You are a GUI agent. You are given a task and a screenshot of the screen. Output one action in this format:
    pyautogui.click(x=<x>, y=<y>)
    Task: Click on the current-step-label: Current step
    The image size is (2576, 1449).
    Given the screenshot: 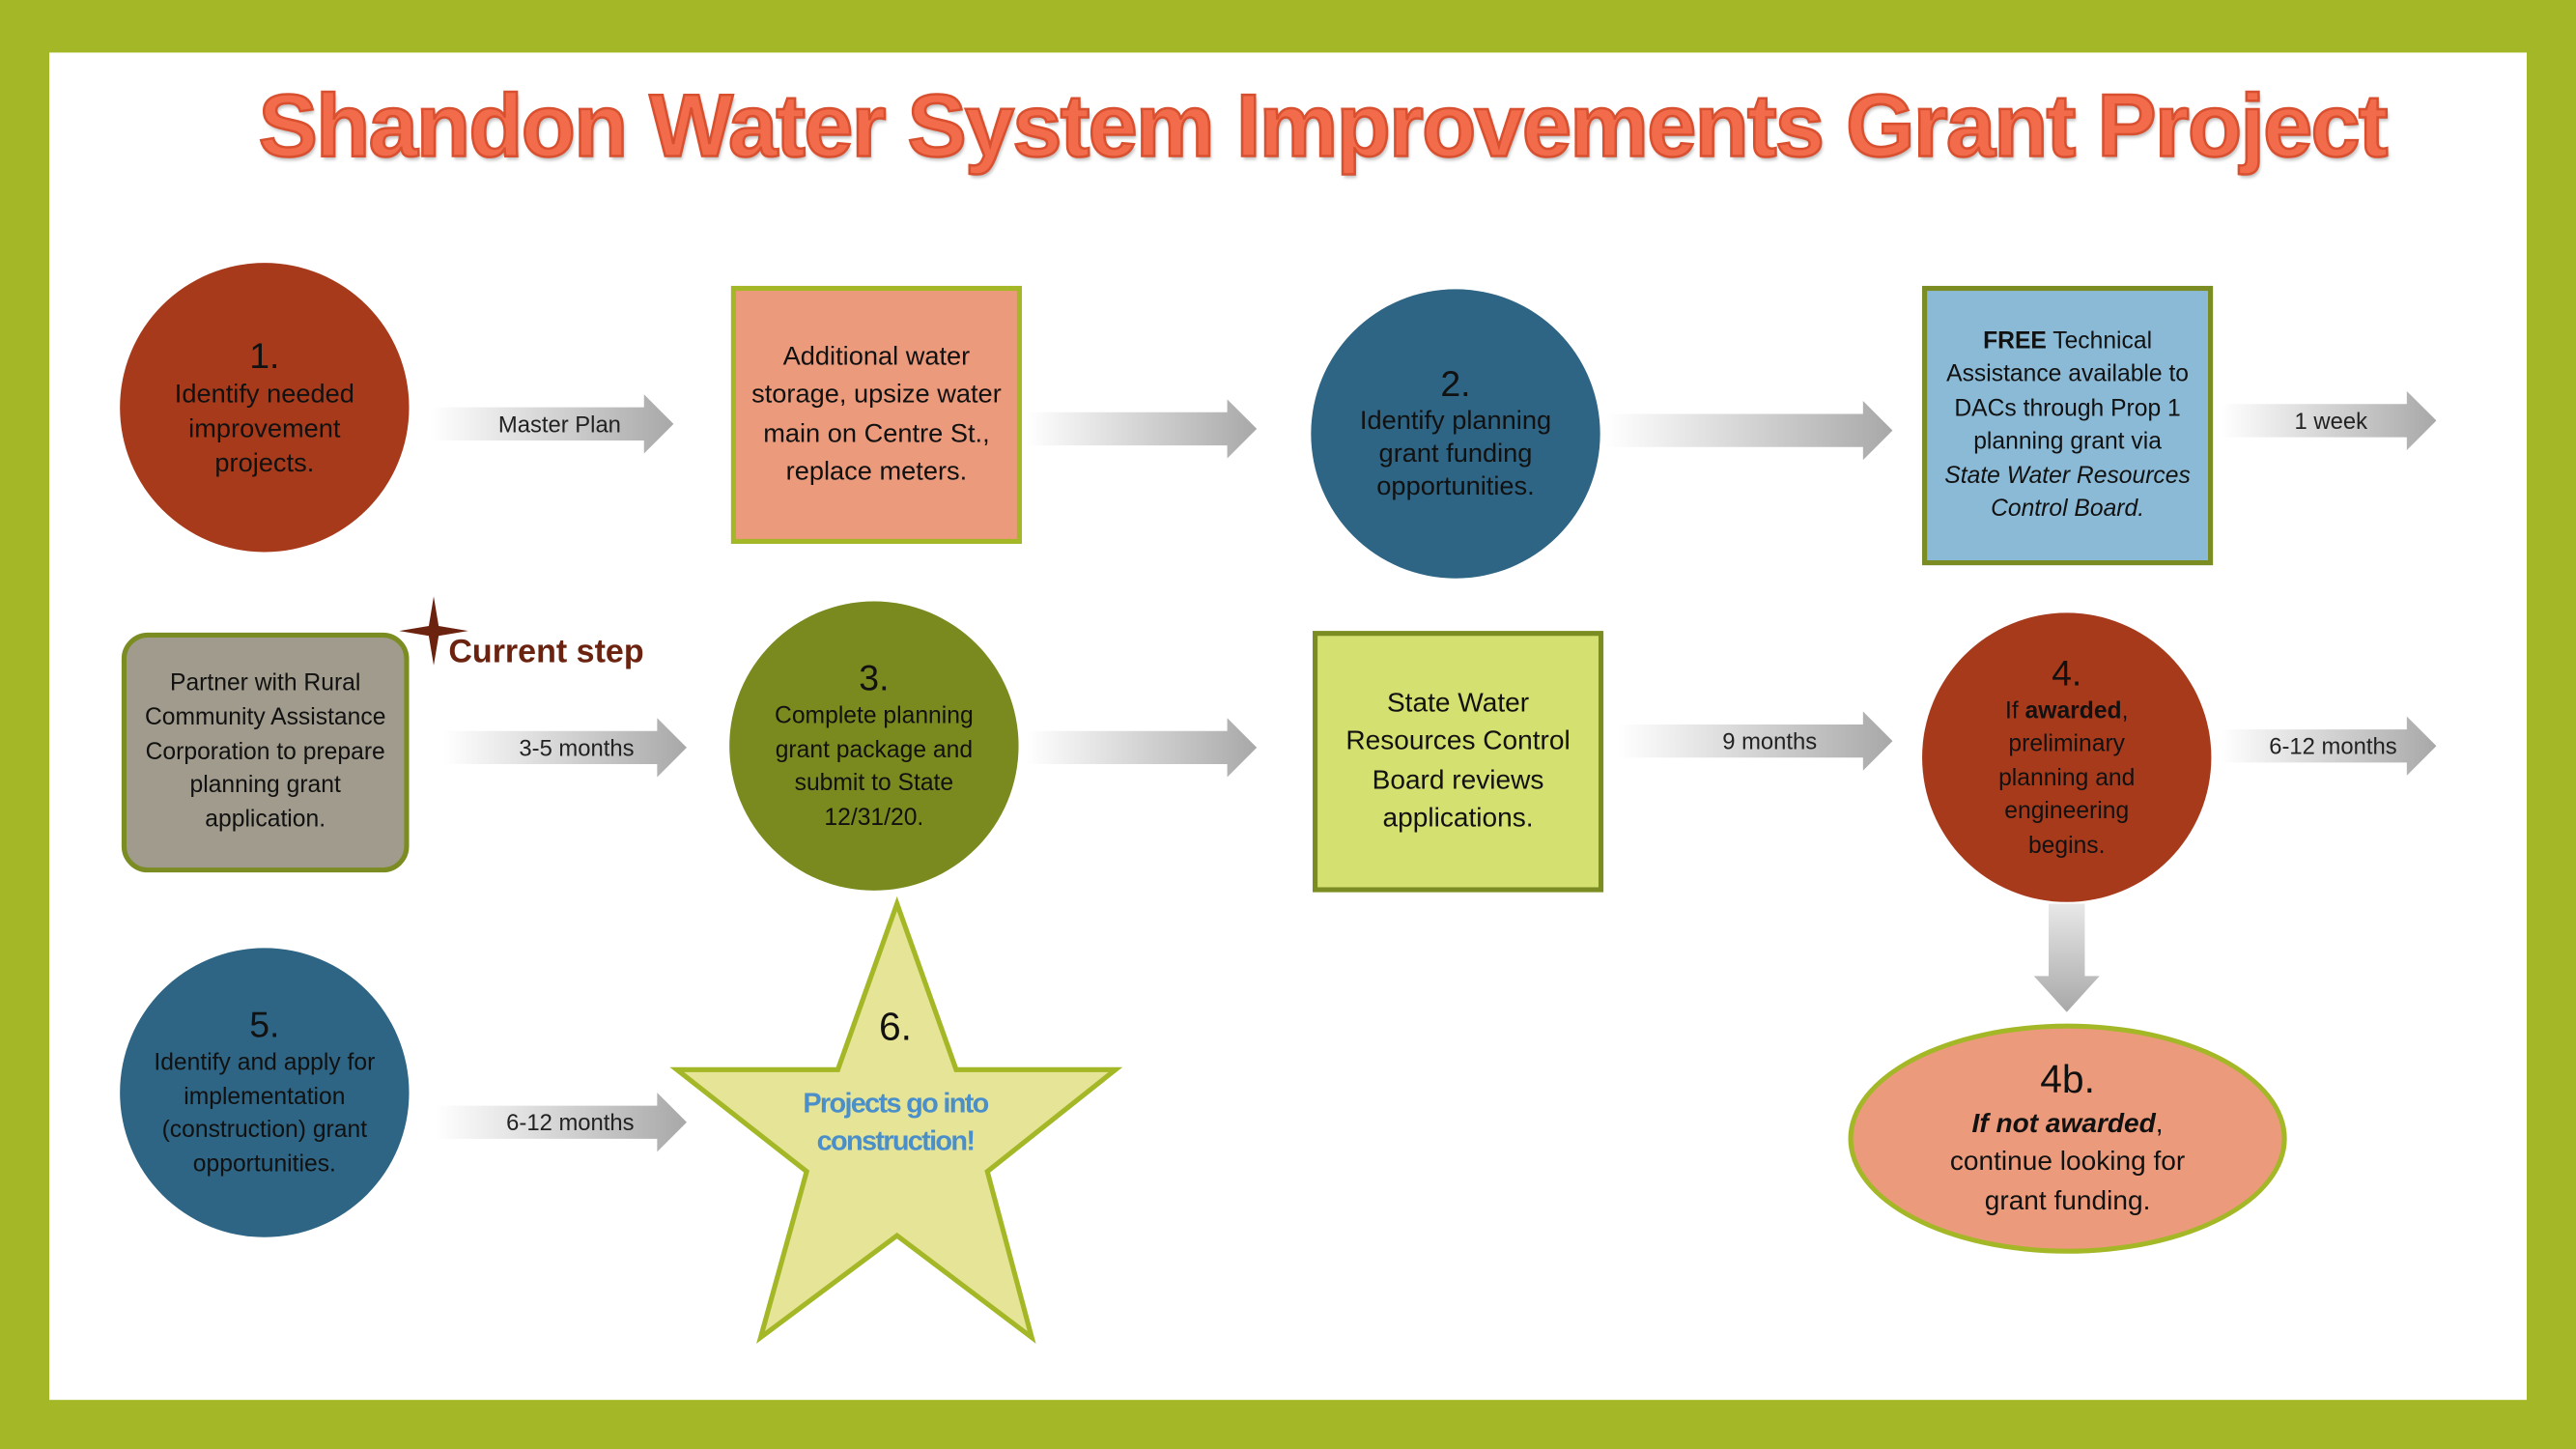 What is the action you would take?
    pyautogui.click(x=546, y=652)
    